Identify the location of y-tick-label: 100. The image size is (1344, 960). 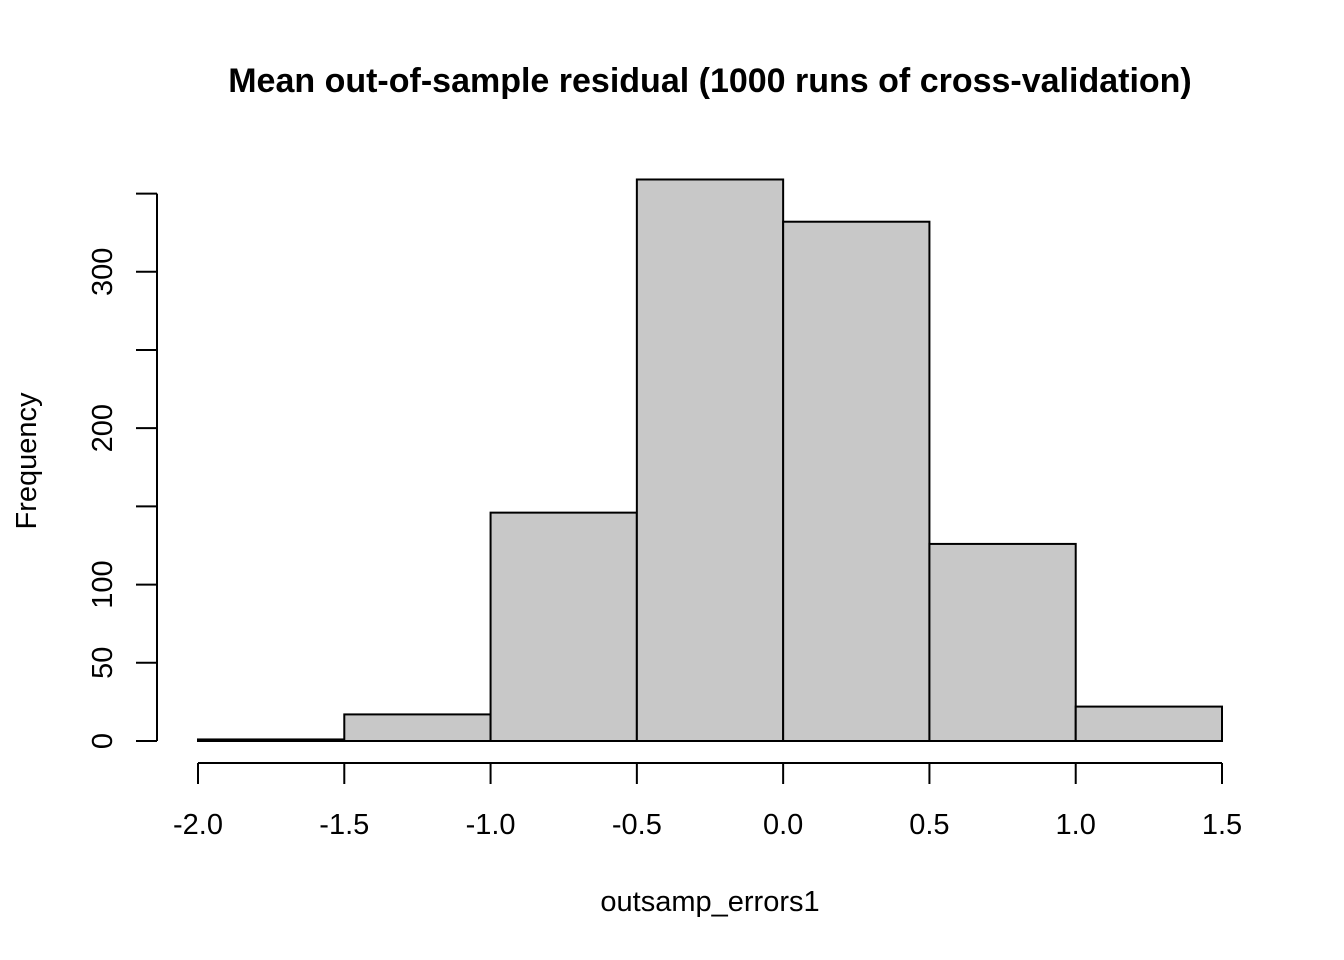
(103, 584).